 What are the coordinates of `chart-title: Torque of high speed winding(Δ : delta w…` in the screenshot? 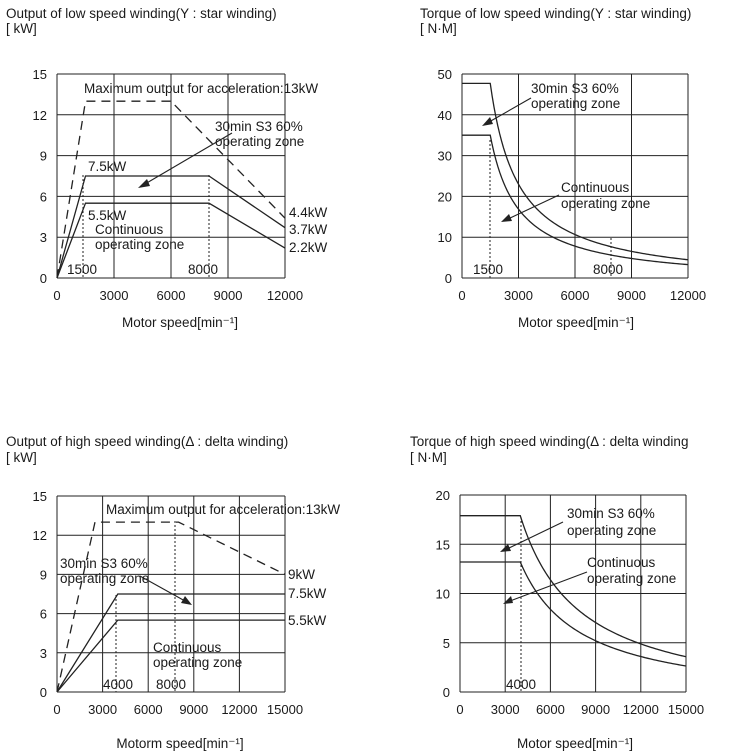 It's located at (549, 441).